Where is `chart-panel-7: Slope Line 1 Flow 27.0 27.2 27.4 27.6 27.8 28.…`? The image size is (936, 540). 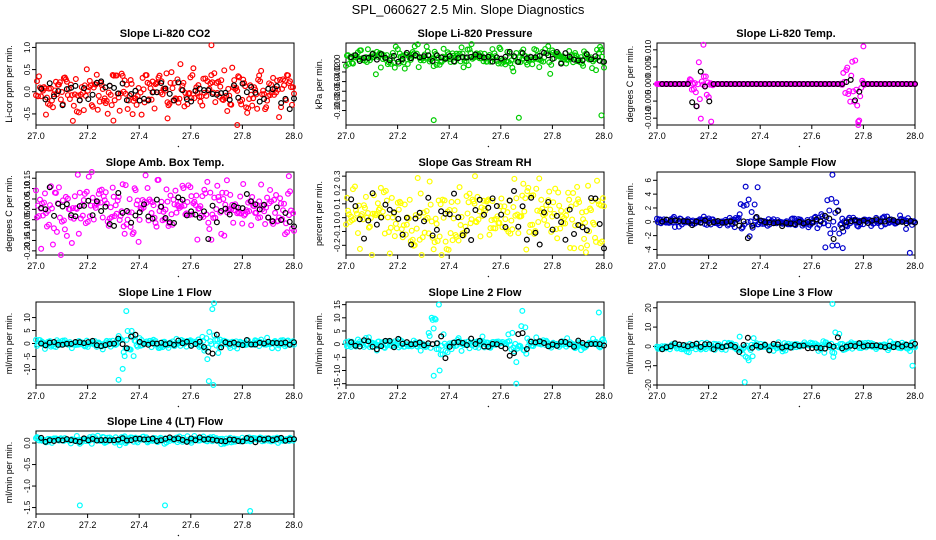 chart-panel-7: Slope Line 1 Flow 27.0 27.2 27.4 27.6 27.8 28.… is located at coordinates (153, 347).